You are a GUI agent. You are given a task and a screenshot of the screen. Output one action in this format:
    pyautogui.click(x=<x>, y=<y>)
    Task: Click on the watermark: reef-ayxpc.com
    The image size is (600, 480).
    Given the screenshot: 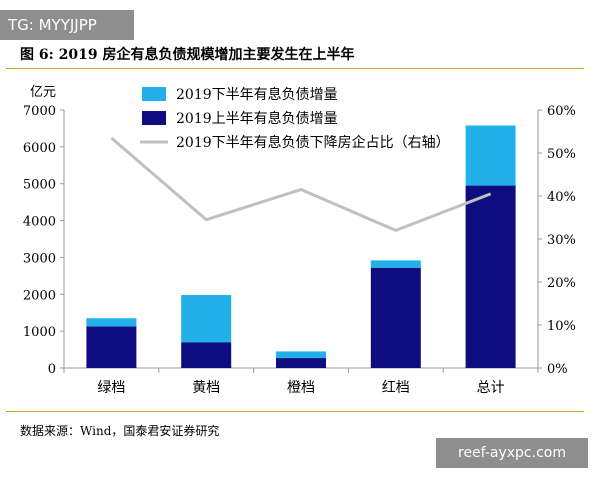 What is the action you would take?
    pyautogui.click(x=512, y=453)
    